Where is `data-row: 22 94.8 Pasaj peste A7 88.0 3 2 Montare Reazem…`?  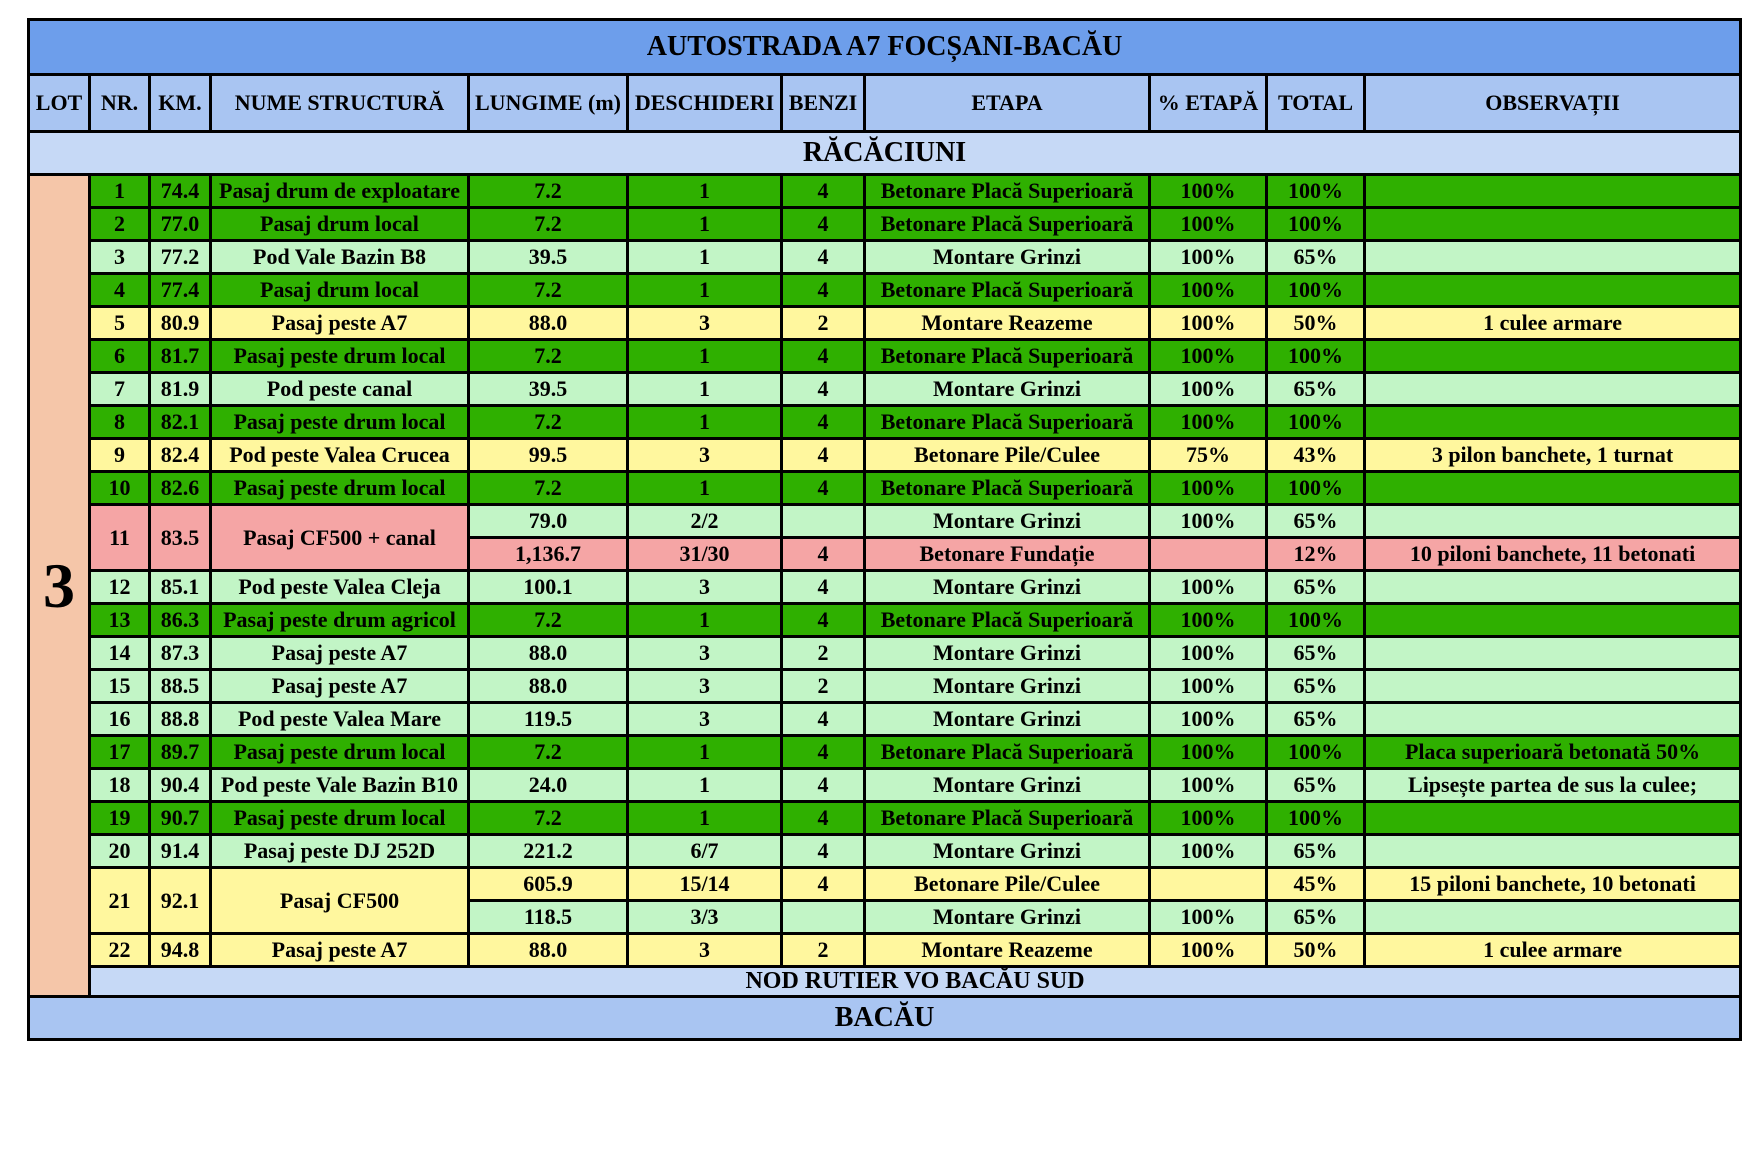
data-row: 22 94.8 Pasaj peste A7 88.0 3 2 Montare Reazem… is located at coordinates (886, 950).